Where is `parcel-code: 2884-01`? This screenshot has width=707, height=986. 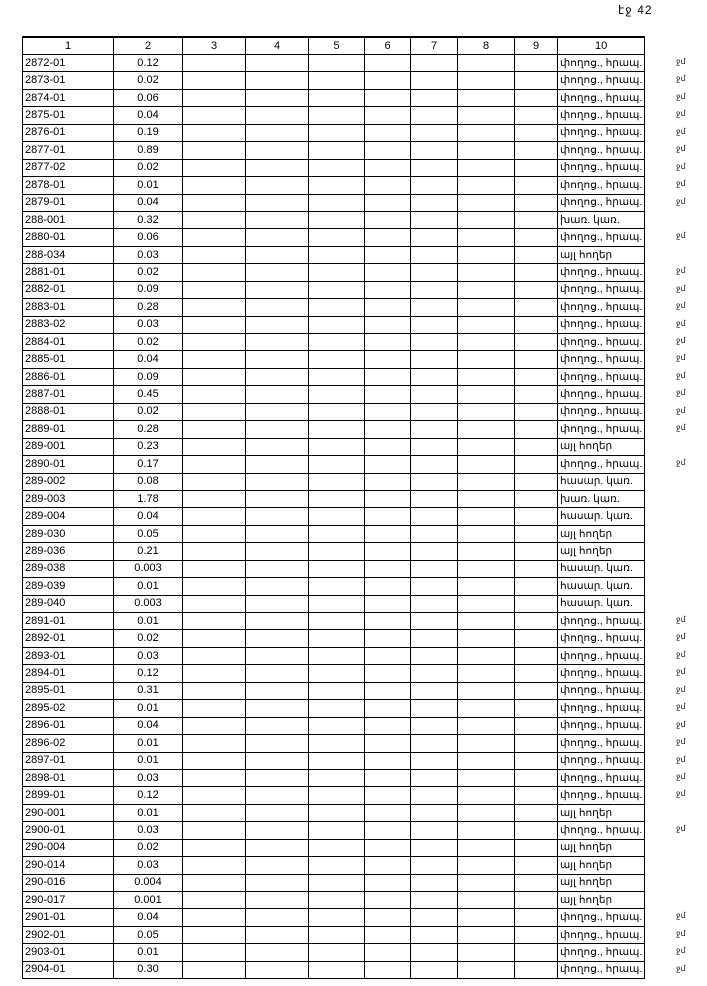
parcel-code: 2884-01 is located at coordinates (68, 342).